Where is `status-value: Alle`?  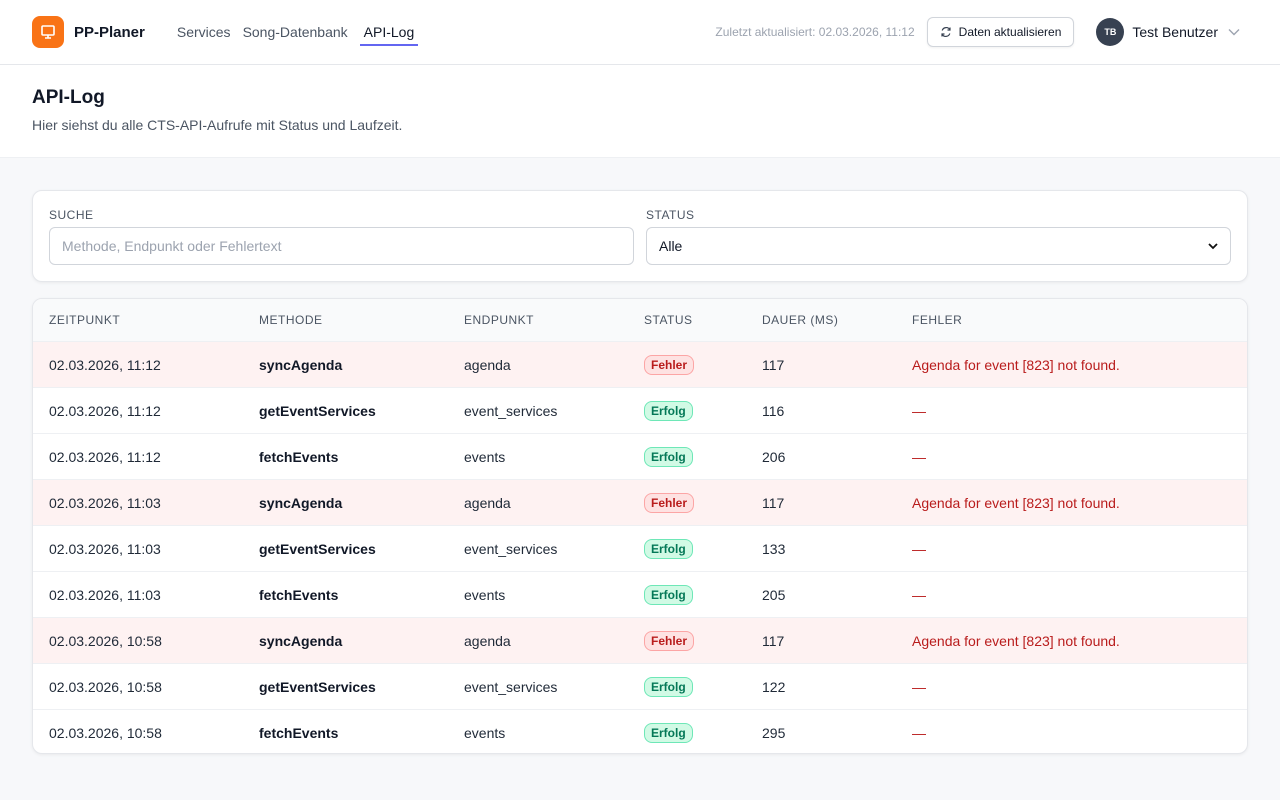
status-value: Alle is located at coordinates (671, 246).